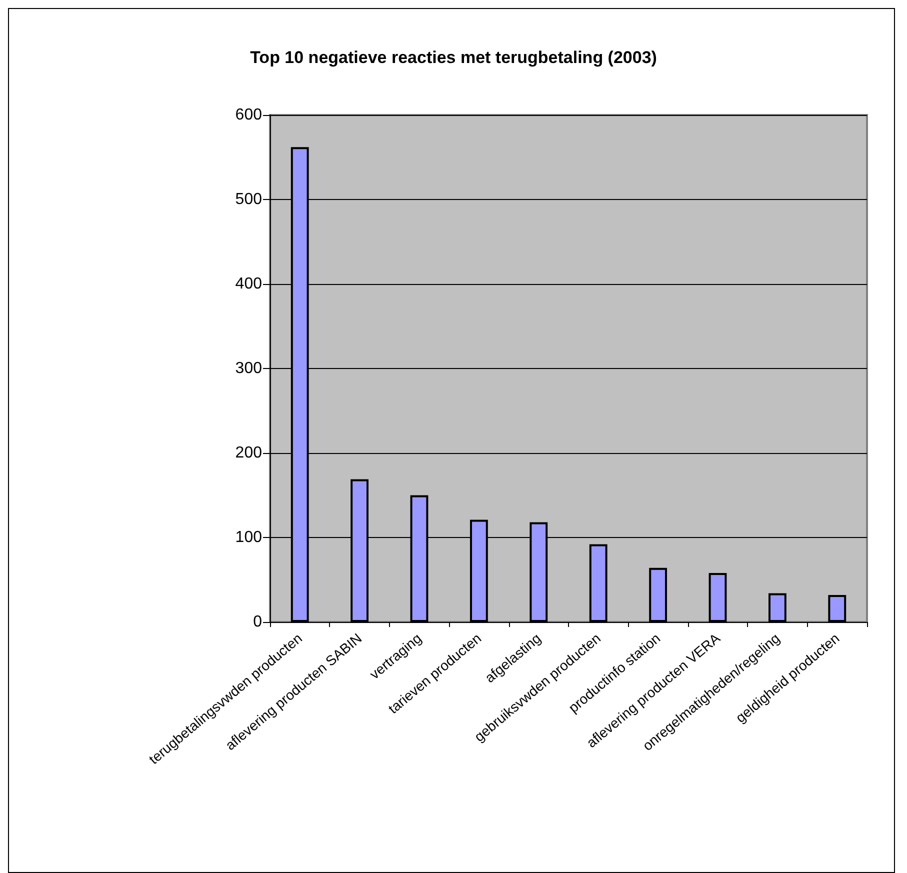  What do you see at coordinates (248, 537) in the screenshot?
I see `y-tick-label: 100` at bounding box center [248, 537].